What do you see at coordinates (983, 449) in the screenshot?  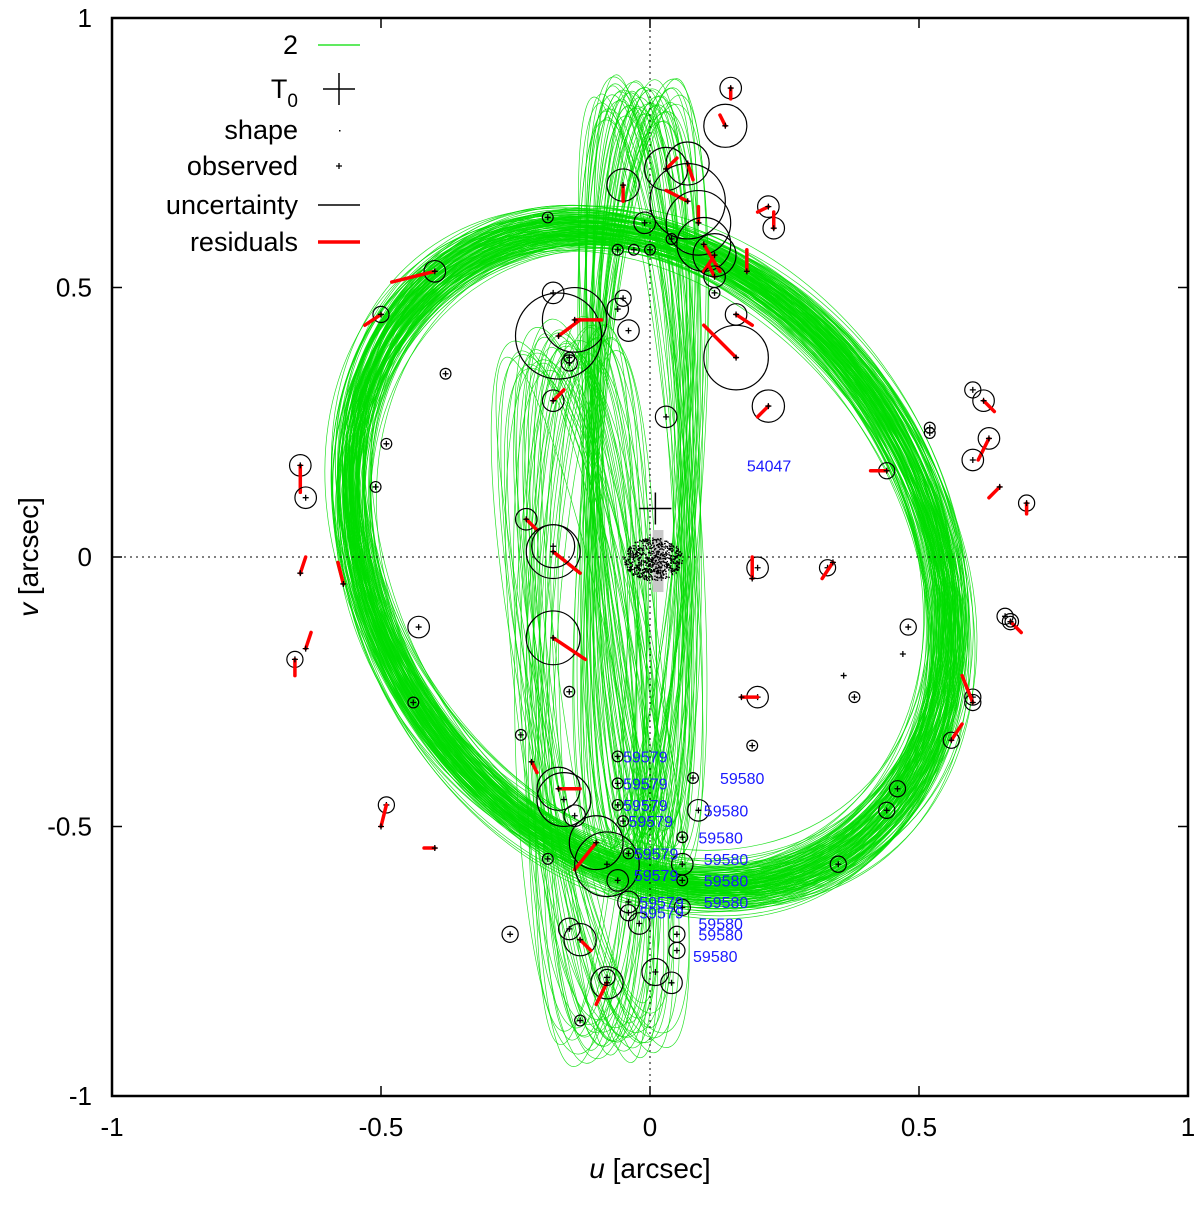 I see `residual-line` at bounding box center [983, 449].